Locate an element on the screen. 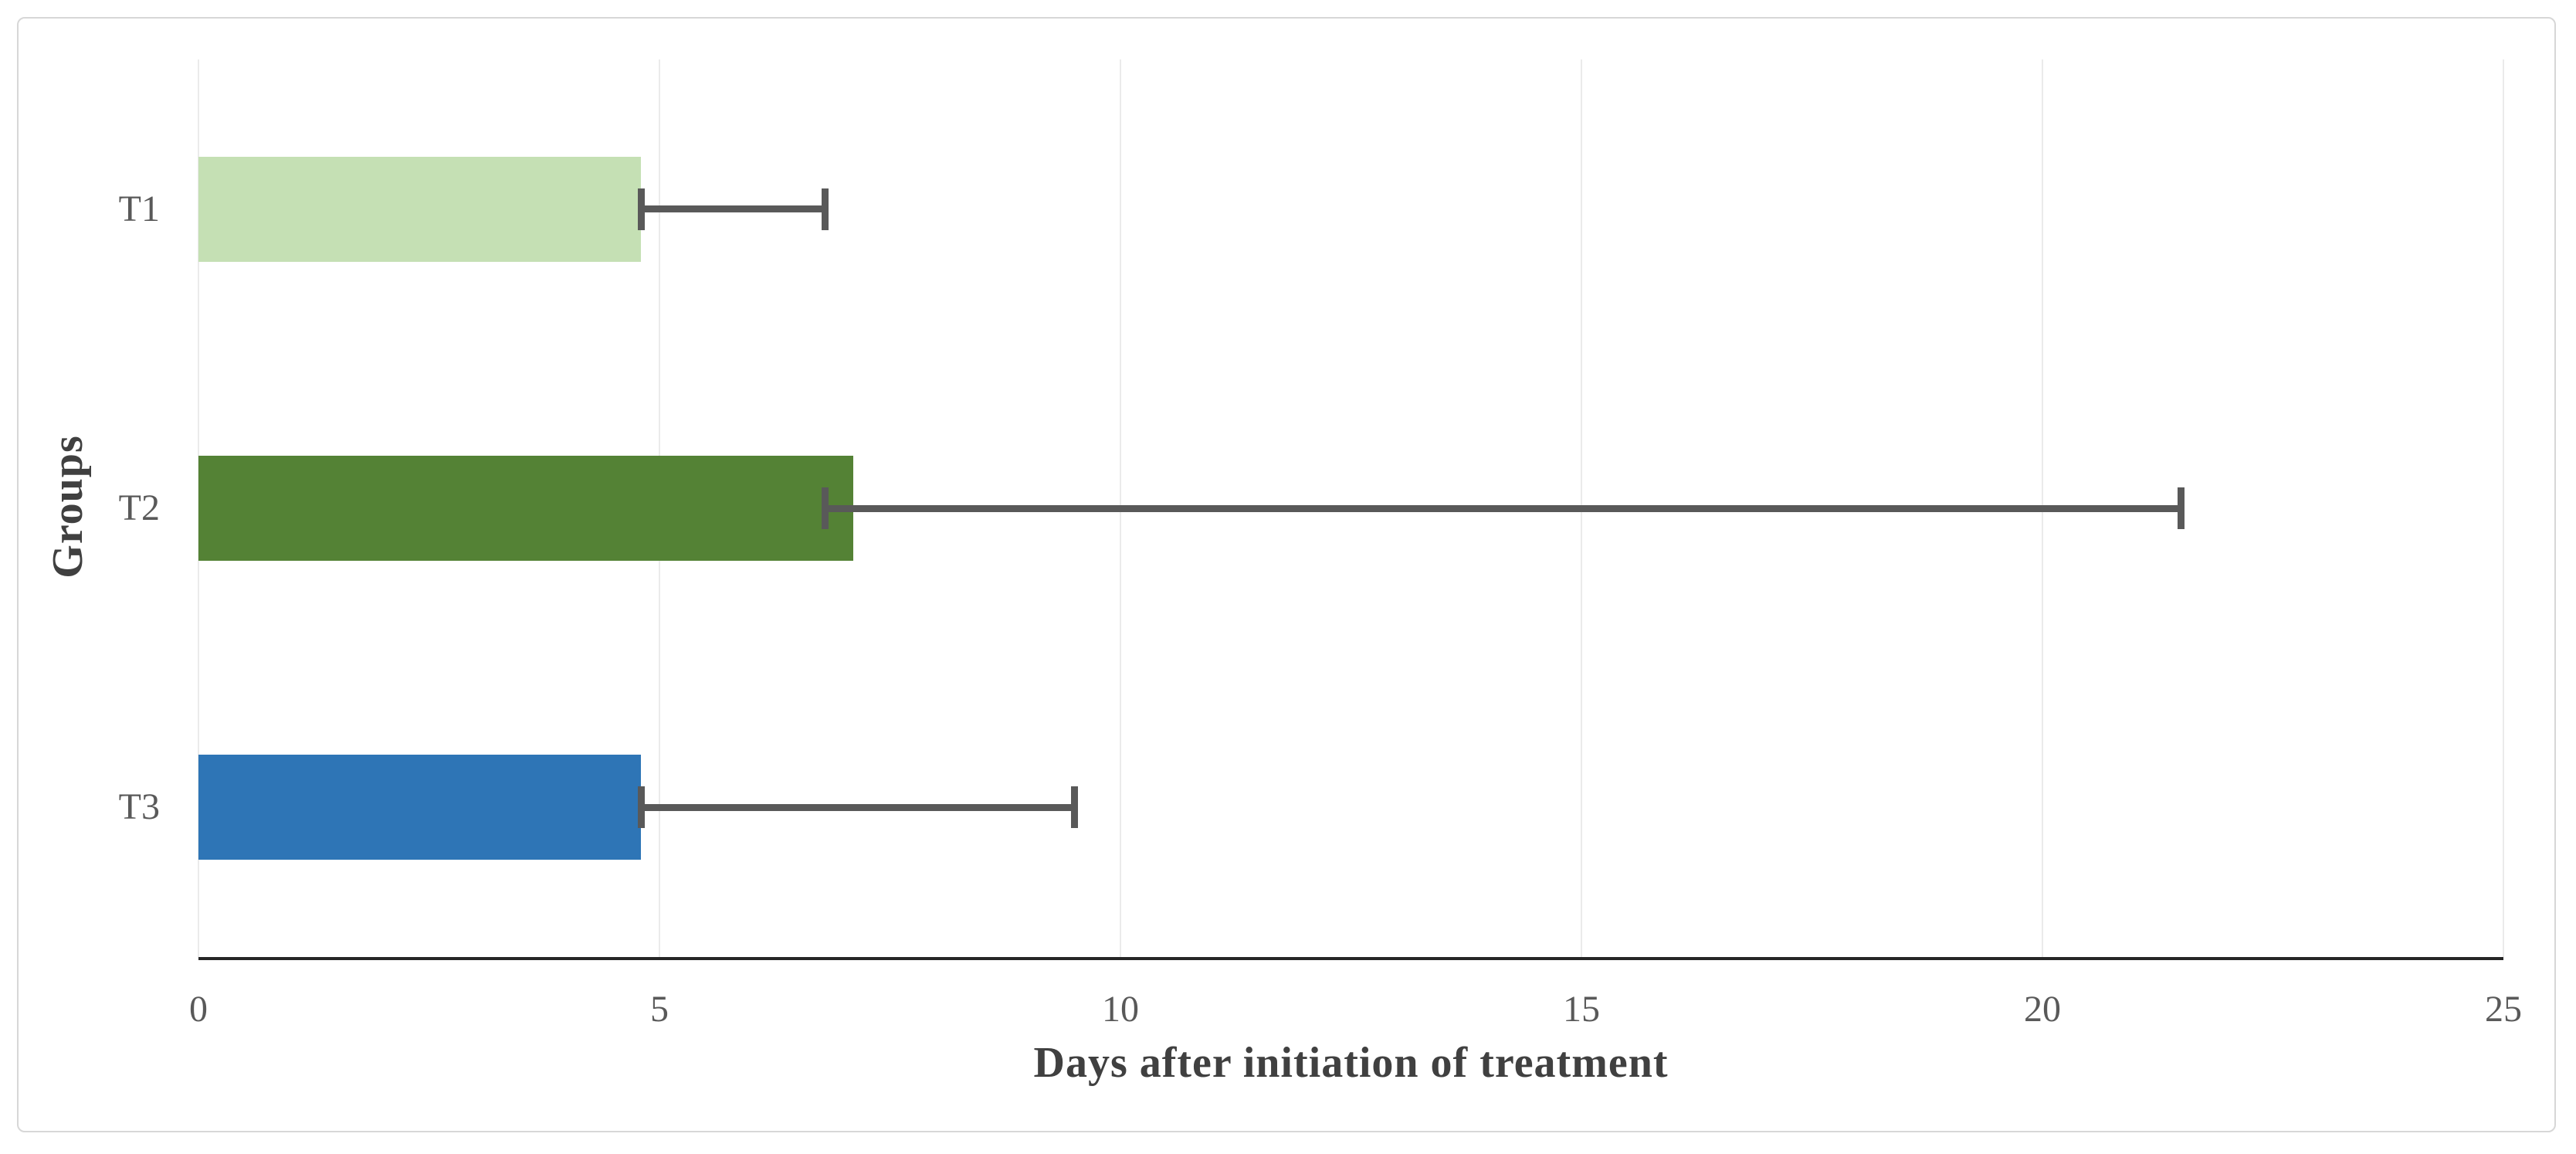 The image size is (2576, 1154). x-tick-label-20: 20 is located at coordinates (2042, 1009).